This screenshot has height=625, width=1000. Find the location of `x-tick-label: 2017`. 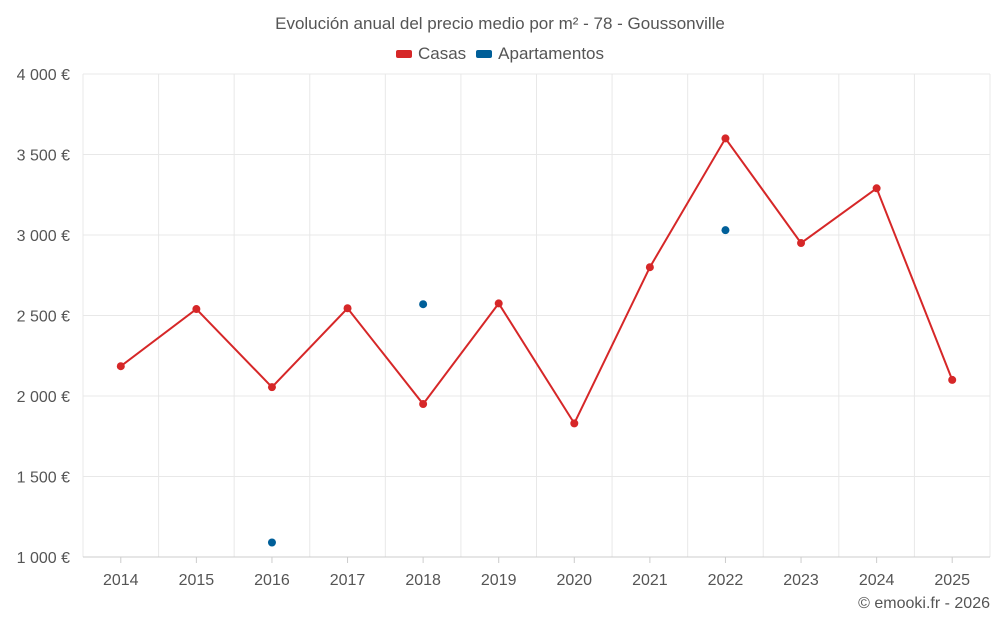

x-tick-label: 2017 is located at coordinates (348, 580).